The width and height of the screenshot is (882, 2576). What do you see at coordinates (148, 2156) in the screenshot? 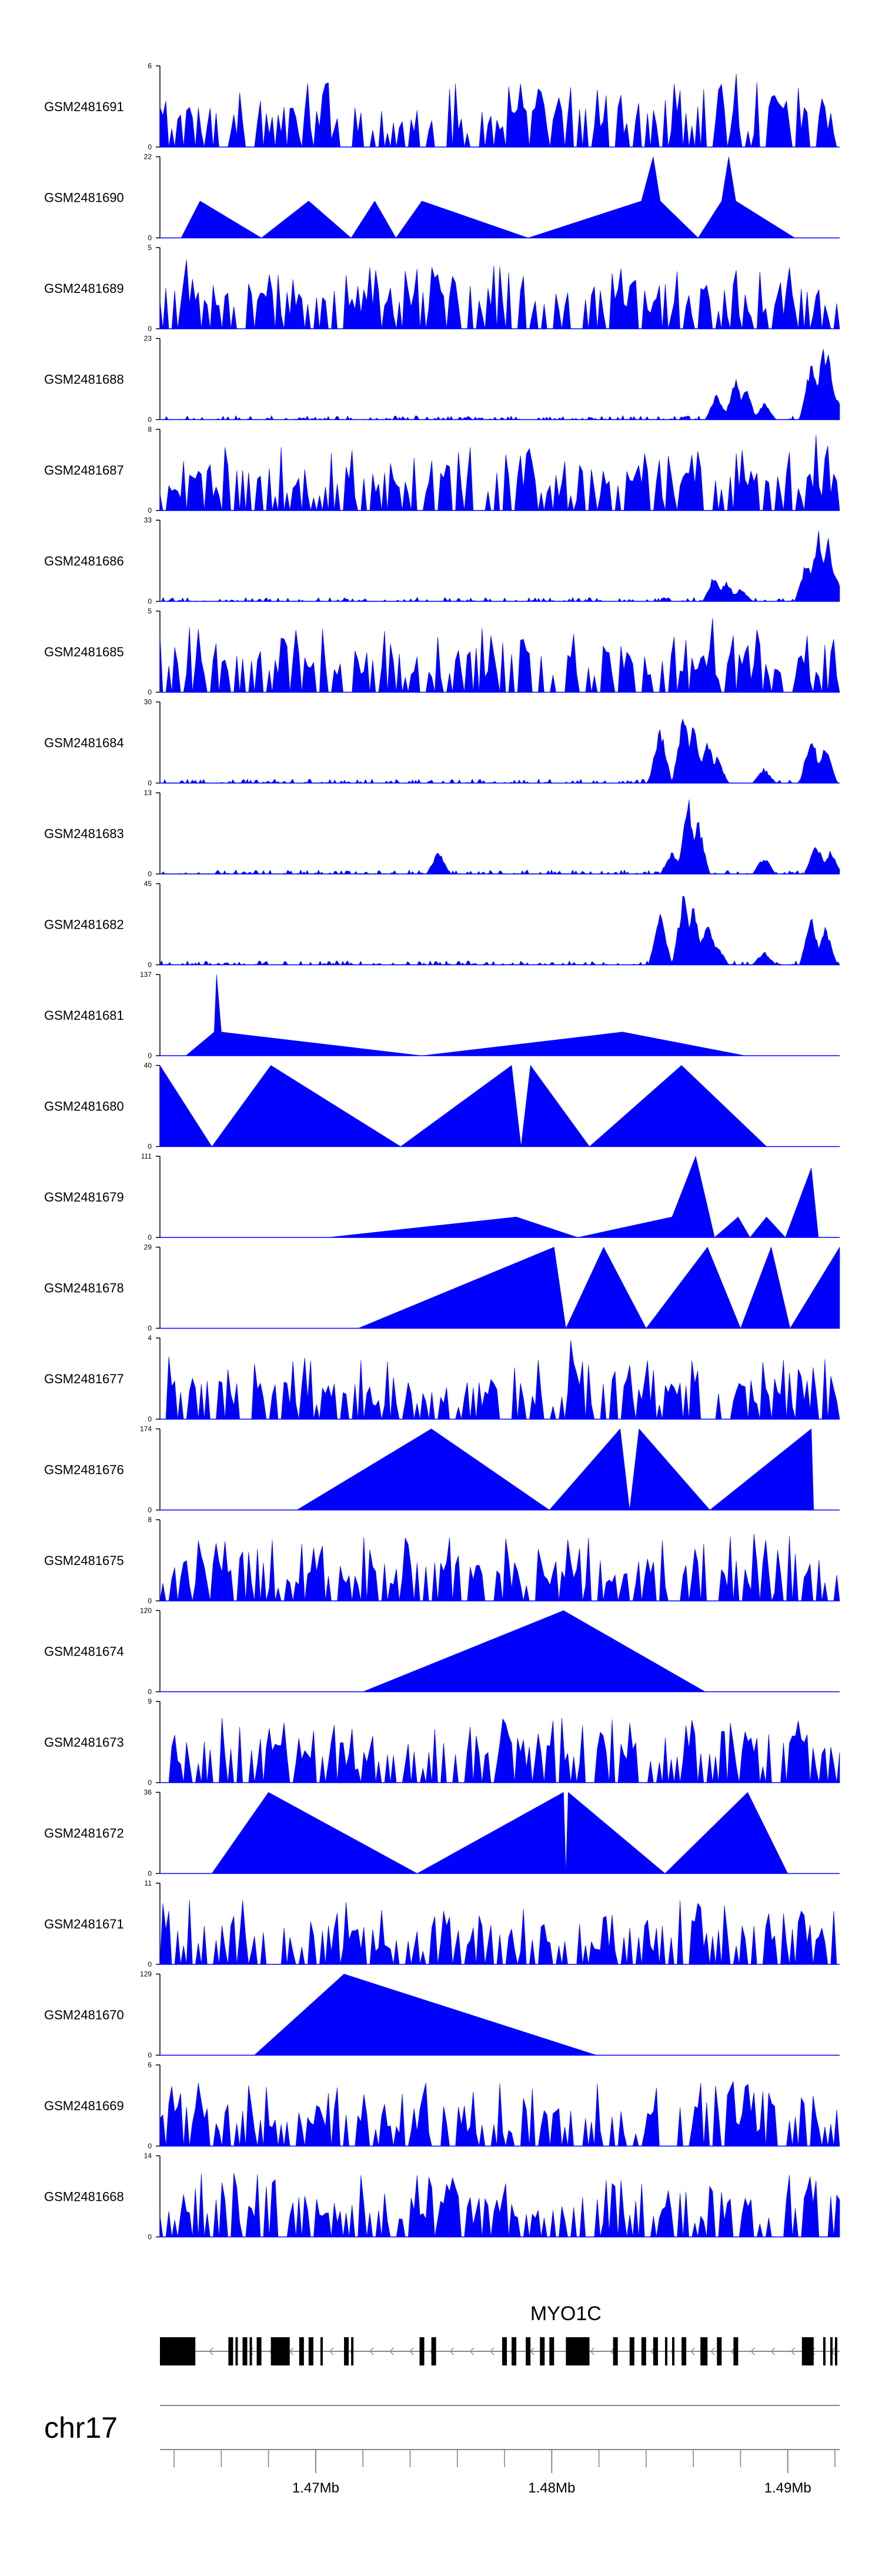
I see `y-max-label: 14` at bounding box center [148, 2156].